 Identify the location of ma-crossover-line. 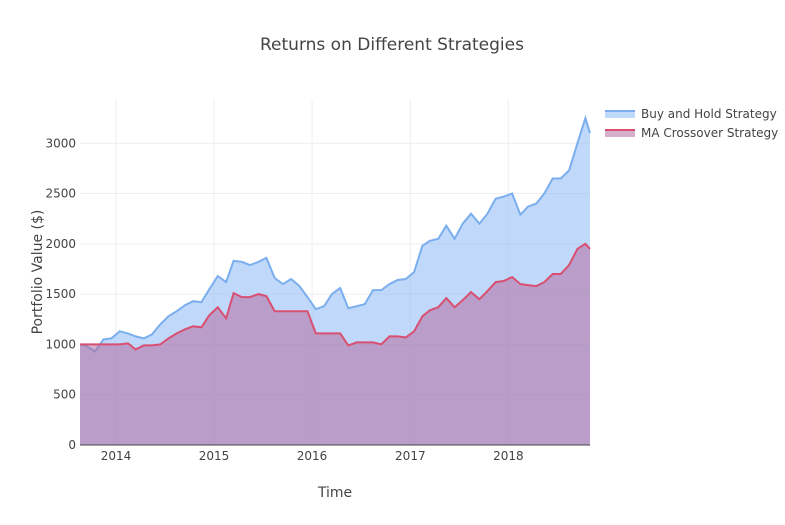
(335, 296).